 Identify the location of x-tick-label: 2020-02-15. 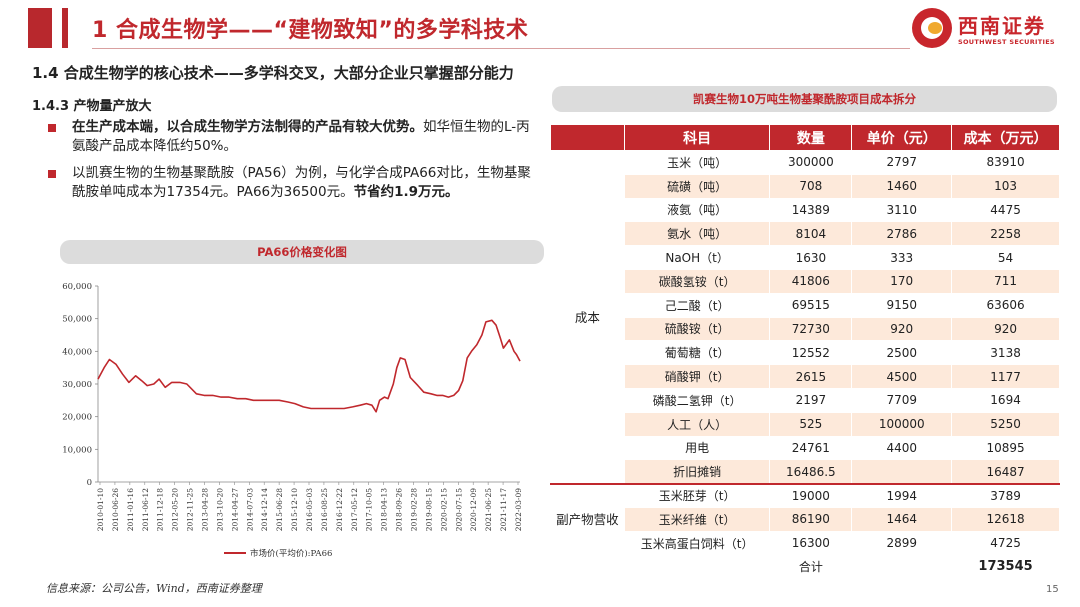
(443, 509).